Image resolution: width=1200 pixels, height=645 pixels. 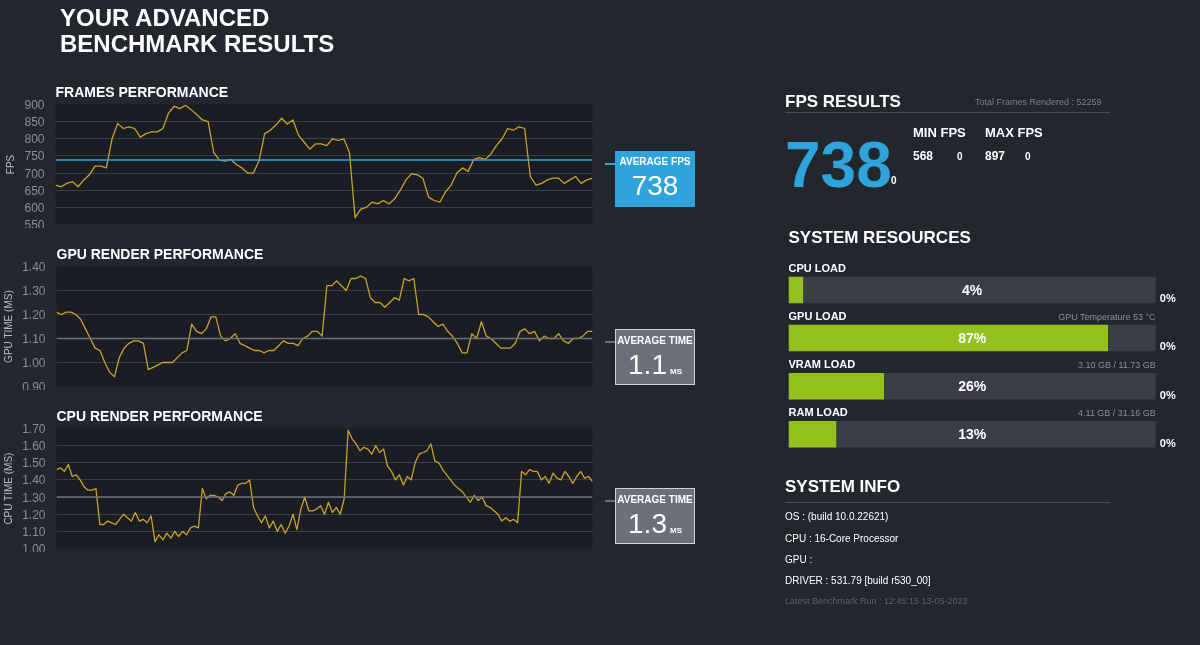 What do you see at coordinates (972, 338) in the screenshot?
I see `data-label: 87%` at bounding box center [972, 338].